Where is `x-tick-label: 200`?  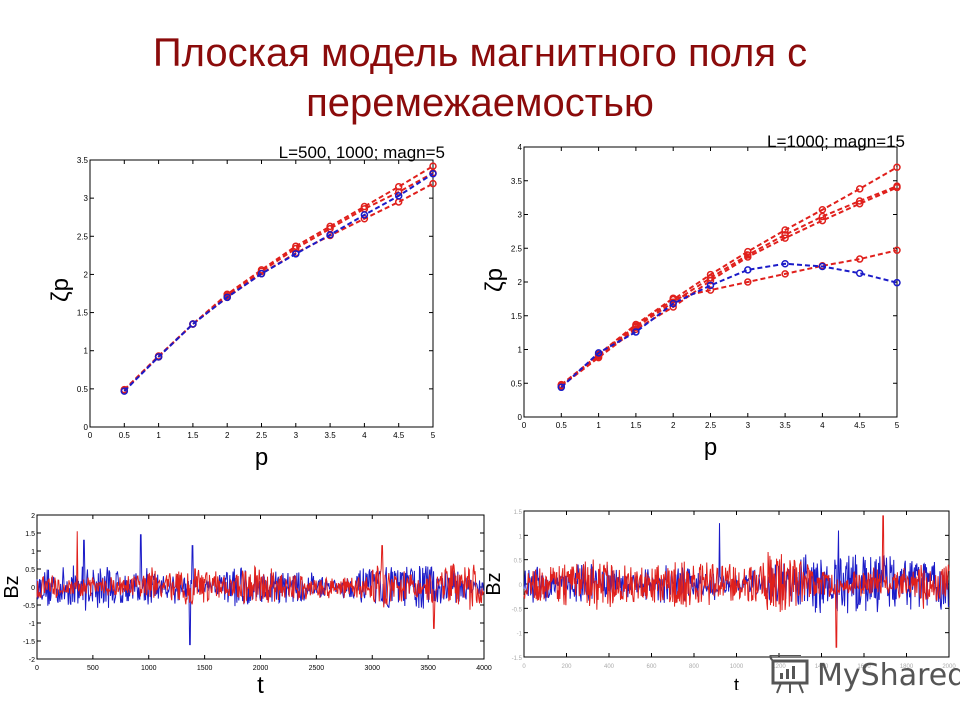
x-tick-label: 200 is located at coordinates (566, 667).